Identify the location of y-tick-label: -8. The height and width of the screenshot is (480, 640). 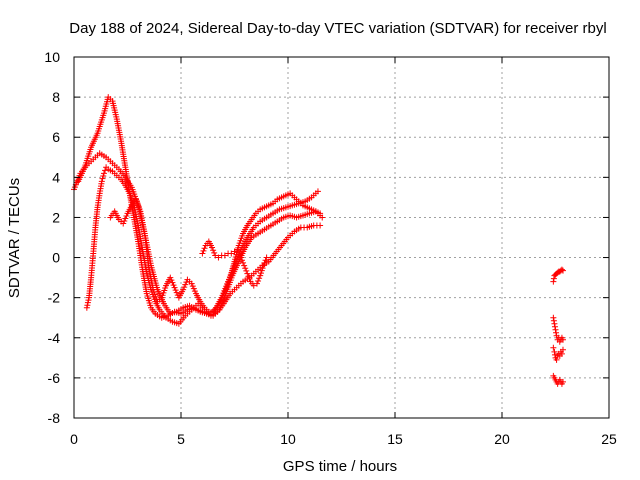
(54, 418).